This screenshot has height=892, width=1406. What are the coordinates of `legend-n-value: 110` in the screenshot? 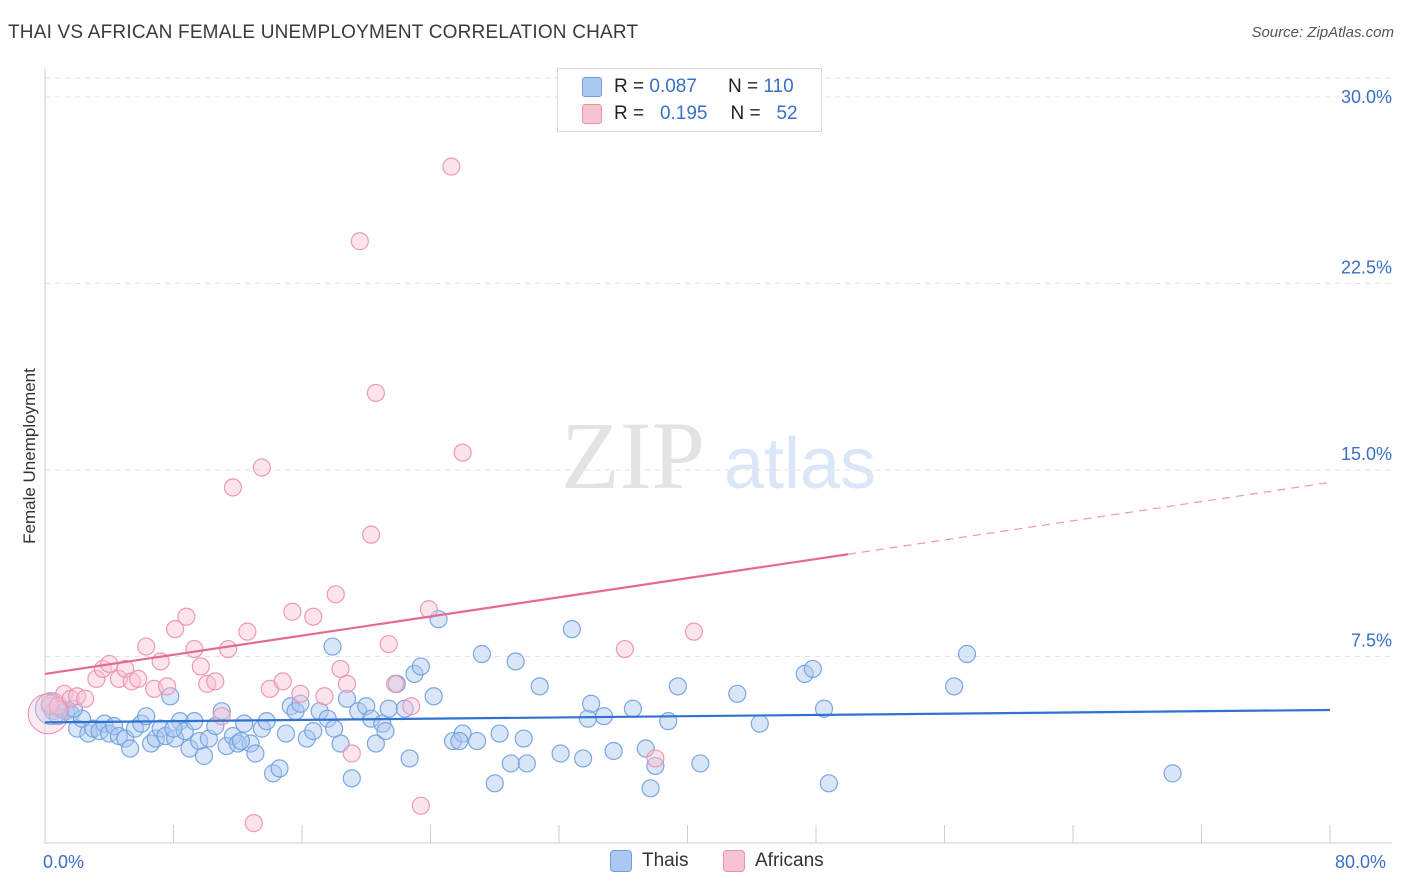 It's located at (778, 86).